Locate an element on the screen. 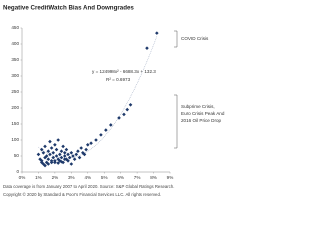  crises-label: Subprime Crisis, is located at coordinates (198, 106).